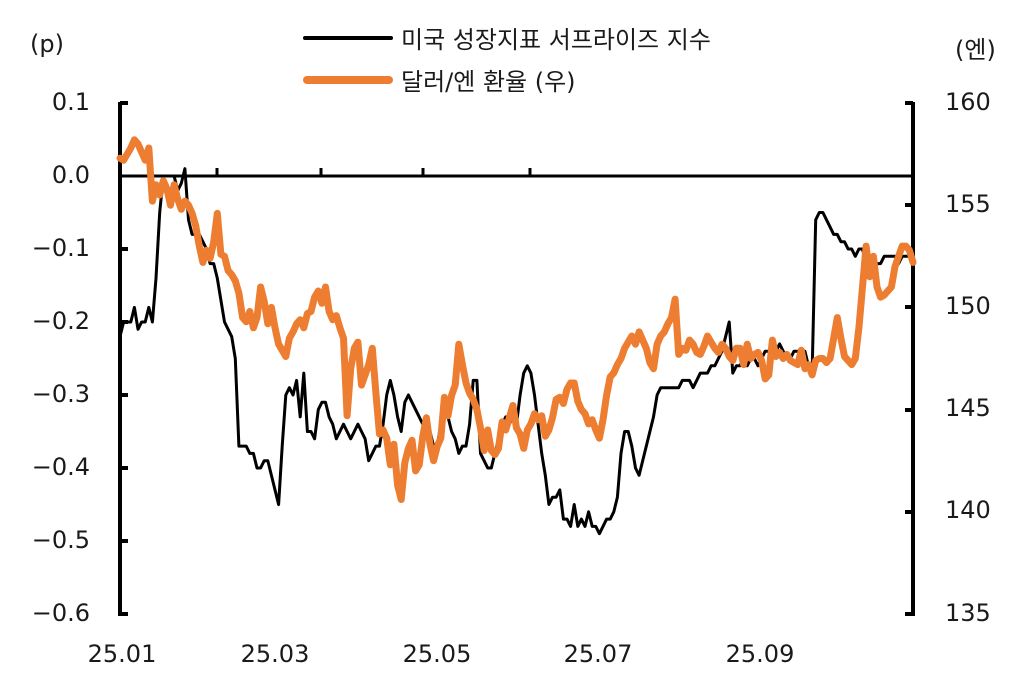 This screenshot has height=693, width=1020. What do you see at coordinates (968, 613) in the screenshot?
I see `right-tick-label: 135` at bounding box center [968, 613].